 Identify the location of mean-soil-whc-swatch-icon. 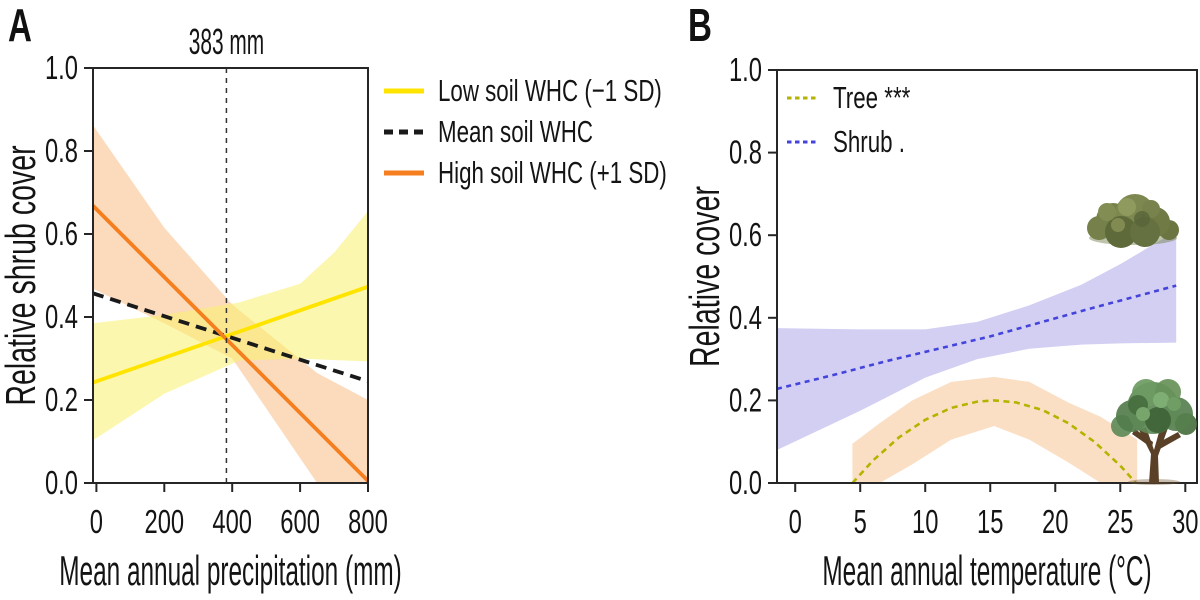
(404, 131).